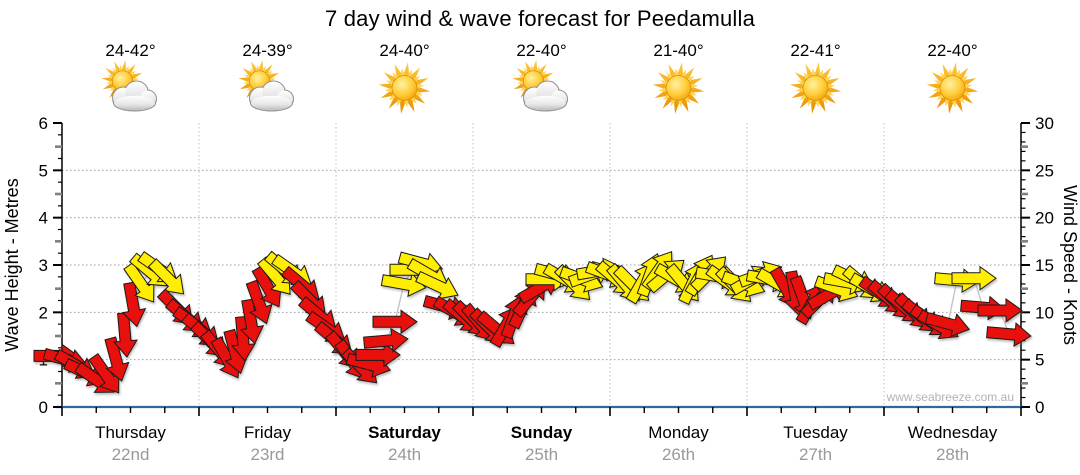  Describe the element at coordinates (130, 432) in the screenshot. I see `day-label: Thursday` at that location.